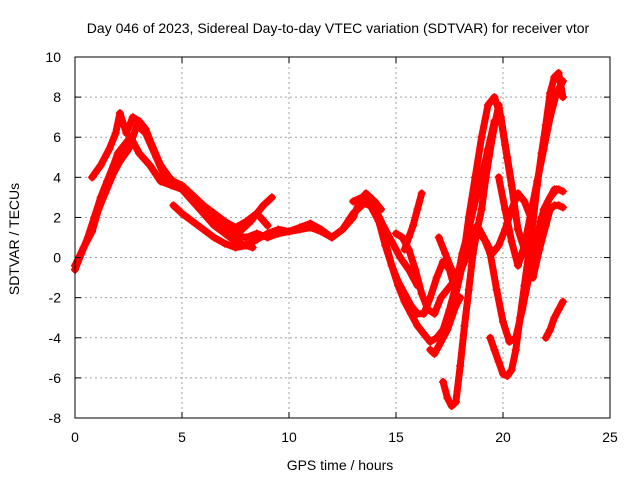 The image size is (640, 480). Describe the element at coordinates (55, 298) in the screenshot. I see `y-tick-label: -2` at that location.